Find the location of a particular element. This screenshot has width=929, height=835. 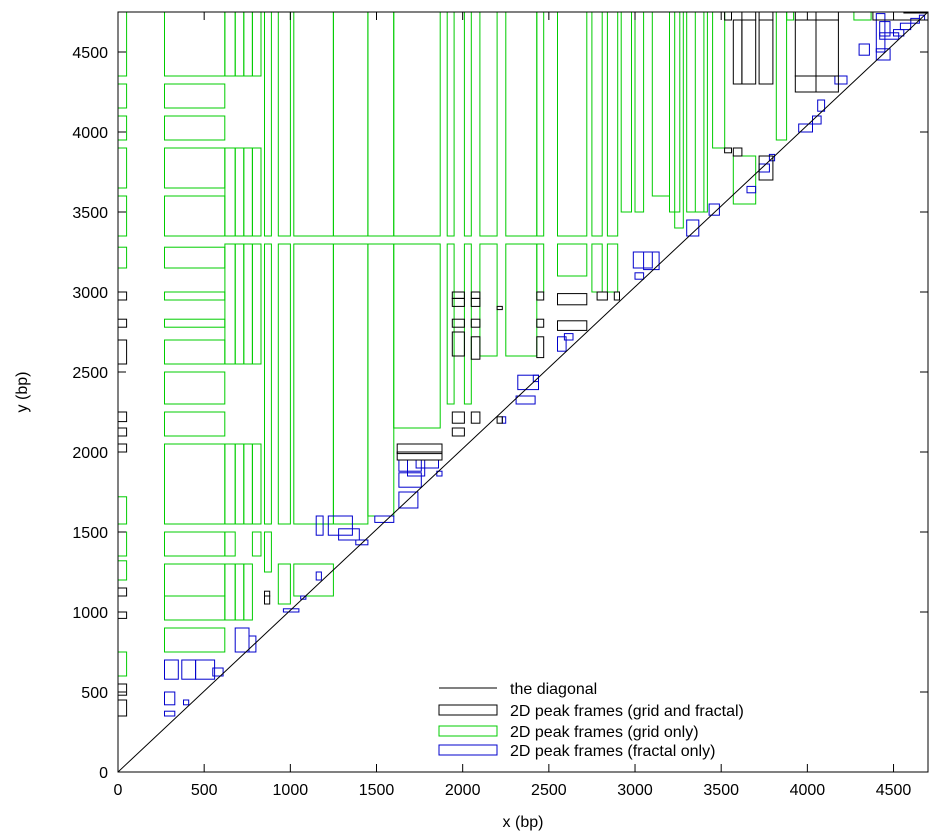

legend-swatch-both is located at coordinates (468, 710).